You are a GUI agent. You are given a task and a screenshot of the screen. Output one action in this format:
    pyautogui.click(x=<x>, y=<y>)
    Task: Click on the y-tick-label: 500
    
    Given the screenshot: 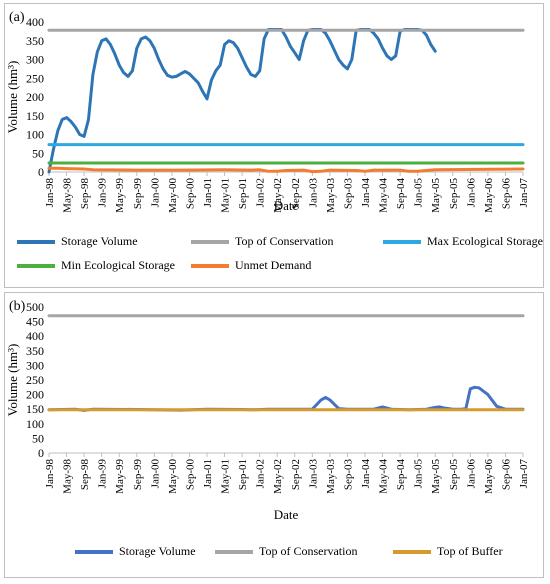 What is the action you would take?
    pyautogui.click(x=35, y=307)
    